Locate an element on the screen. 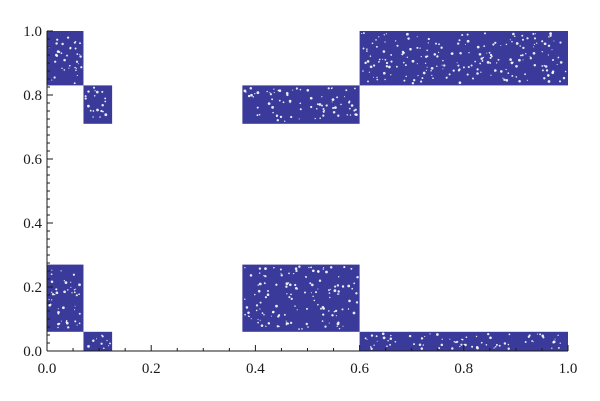 The height and width of the screenshot is (401, 600). y-tick-label: 1.0 is located at coordinates (32, 32).